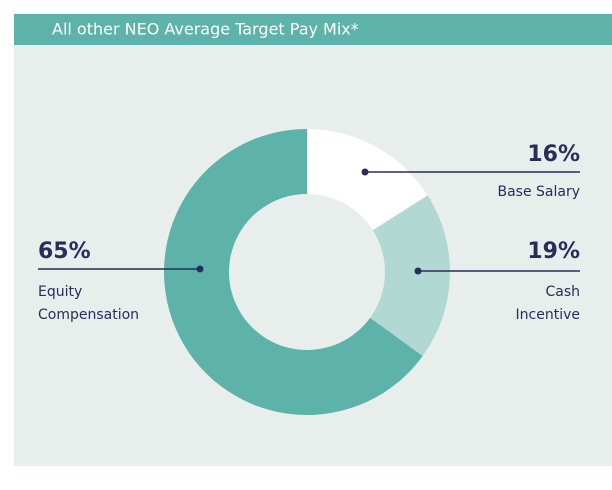  What do you see at coordinates (562, 292) in the screenshot?
I see `category-label: Cash` at bounding box center [562, 292].